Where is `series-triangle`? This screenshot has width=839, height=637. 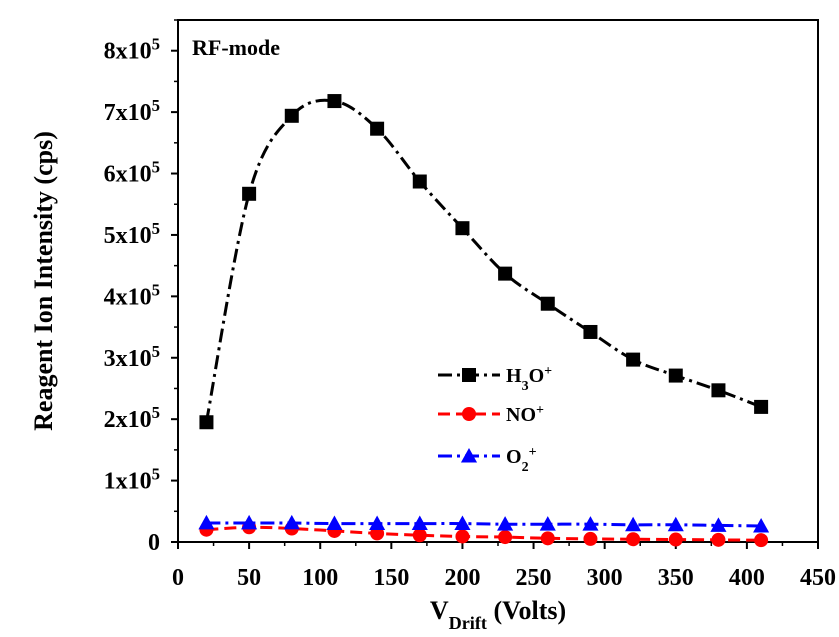
series-triangle is located at coordinates (484, 523).